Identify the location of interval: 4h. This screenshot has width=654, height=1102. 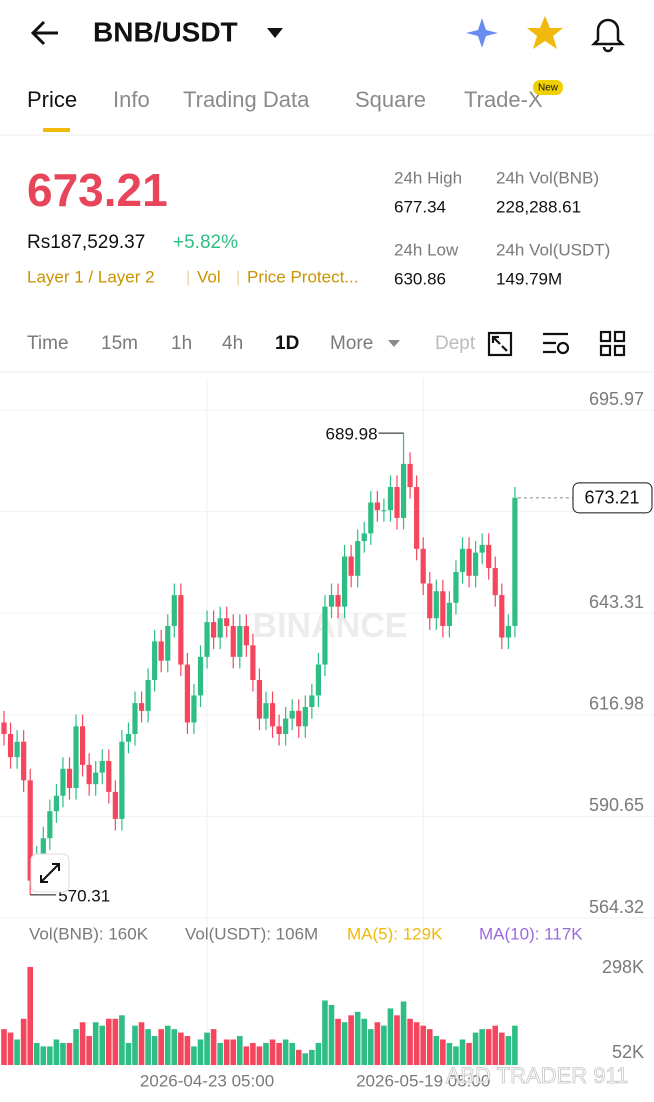
(232, 343).